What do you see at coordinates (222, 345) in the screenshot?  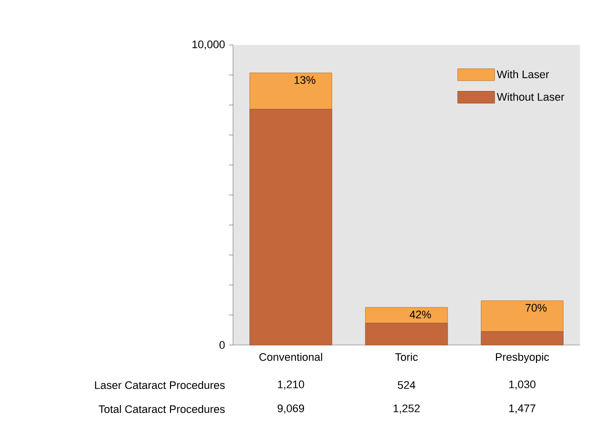 I see `y-tick-label: 0` at bounding box center [222, 345].